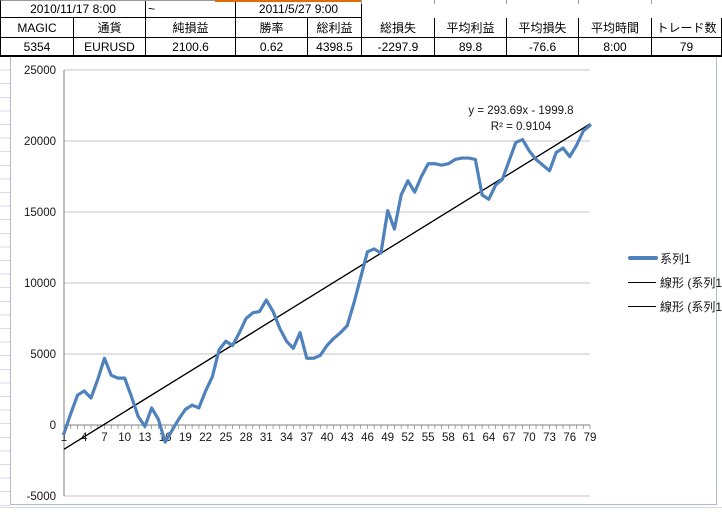 The width and height of the screenshot is (722, 513). Describe the element at coordinates (40, 71) in the screenshot. I see `y-axis-label: 25000` at that location.